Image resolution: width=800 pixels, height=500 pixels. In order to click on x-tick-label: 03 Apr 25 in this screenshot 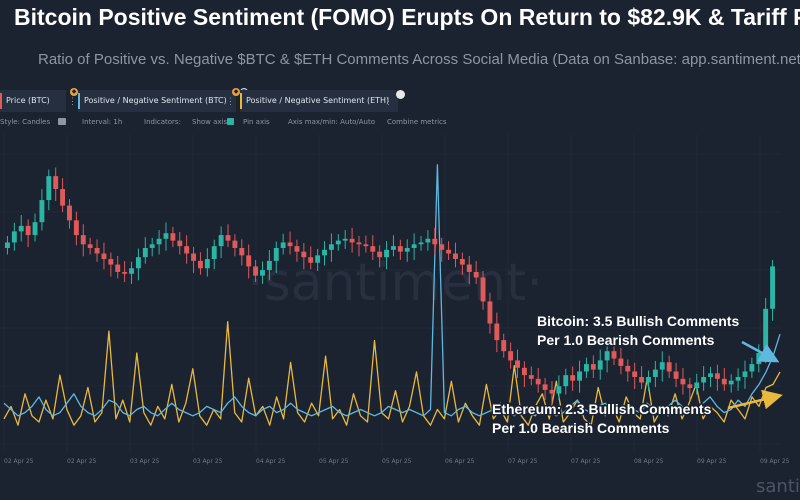, I will do `click(208, 461)`.